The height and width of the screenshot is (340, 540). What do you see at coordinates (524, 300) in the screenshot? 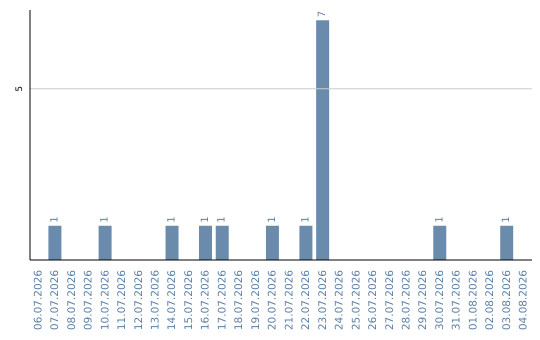
I see `x-tick-label: 04.08.2026` at bounding box center [524, 300].